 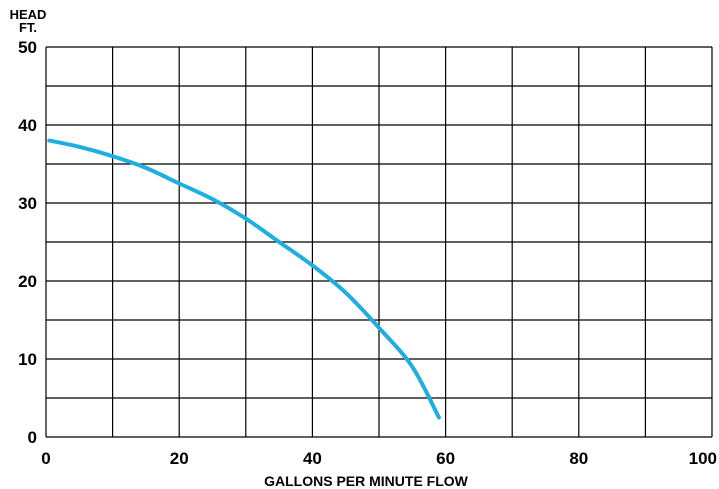 I want to click on x-tick-label: 80, so click(x=578, y=458).